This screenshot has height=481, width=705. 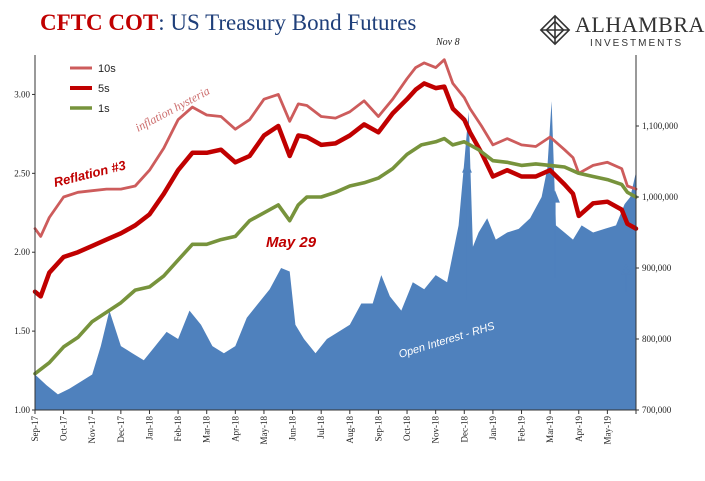 I want to click on alhambra-logo: ALHAMBRA INVESTMENTS, so click(x=620, y=30).